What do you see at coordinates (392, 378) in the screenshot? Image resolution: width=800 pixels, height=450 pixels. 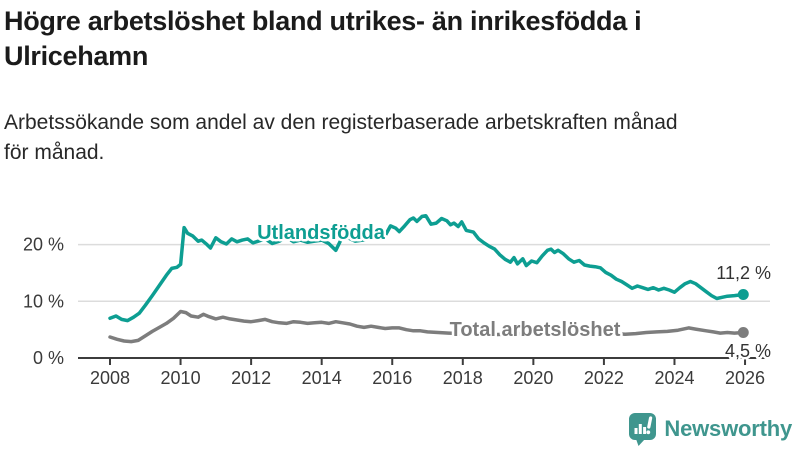 I see `x-tick-label: 2016` at bounding box center [392, 378].